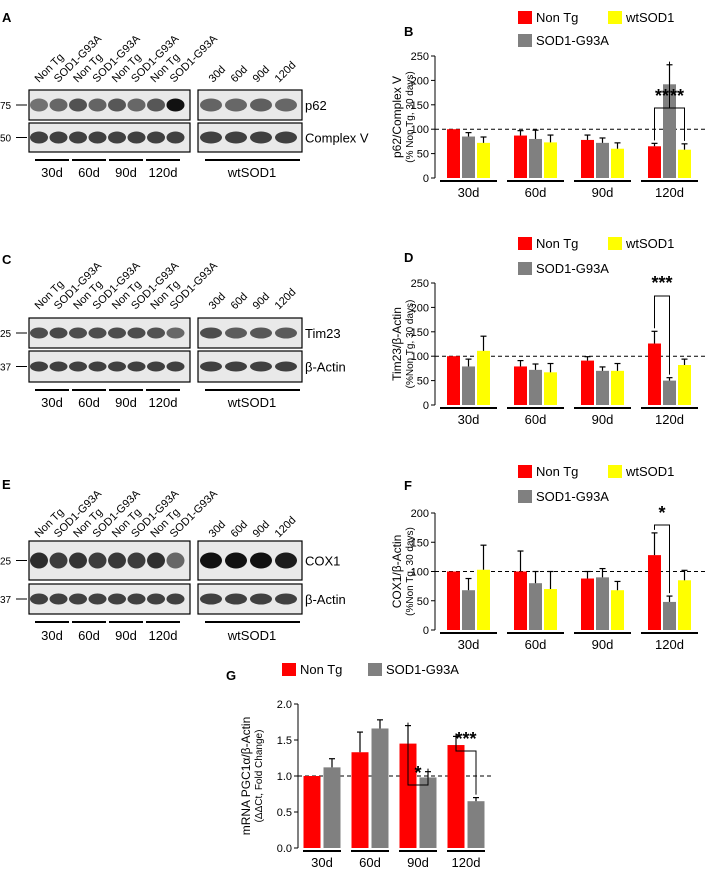 This screenshot has width=709, height=876. What do you see at coordinates (231, 675) in the screenshot?
I see `panel-label: G` at bounding box center [231, 675].